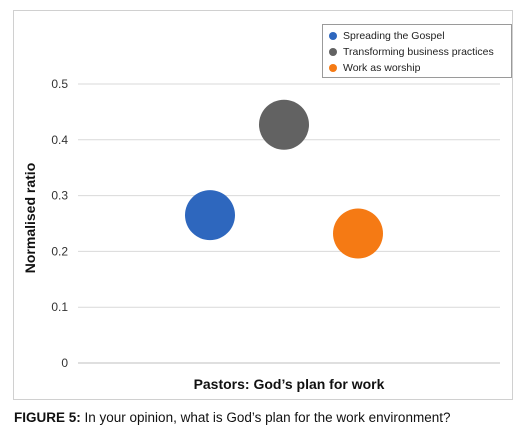 The width and height of the screenshot is (526, 443). What do you see at coordinates (284, 179) in the screenshot?
I see `data-points` at bounding box center [284, 179].